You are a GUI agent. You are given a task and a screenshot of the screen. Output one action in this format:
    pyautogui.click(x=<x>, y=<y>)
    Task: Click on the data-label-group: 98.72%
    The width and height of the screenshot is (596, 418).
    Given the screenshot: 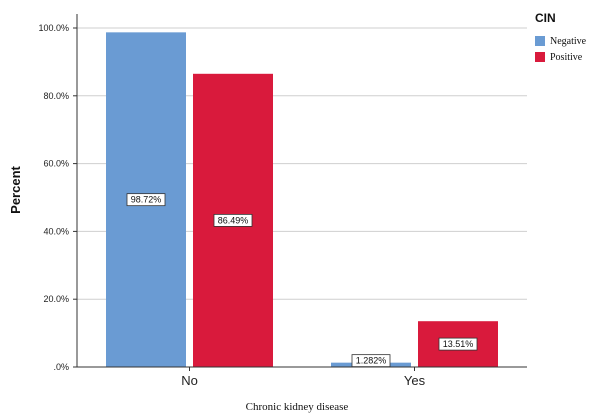 What is the action you would take?
    pyautogui.click(x=146, y=200)
    